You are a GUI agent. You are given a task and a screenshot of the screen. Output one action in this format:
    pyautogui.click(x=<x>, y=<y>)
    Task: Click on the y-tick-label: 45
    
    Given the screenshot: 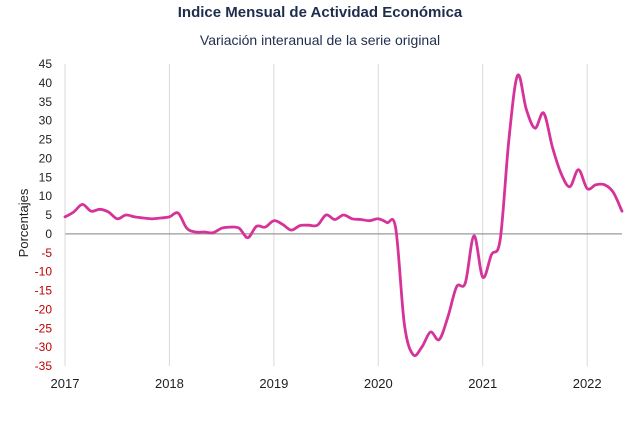 What is the action you would take?
    pyautogui.click(x=46, y=64)
    